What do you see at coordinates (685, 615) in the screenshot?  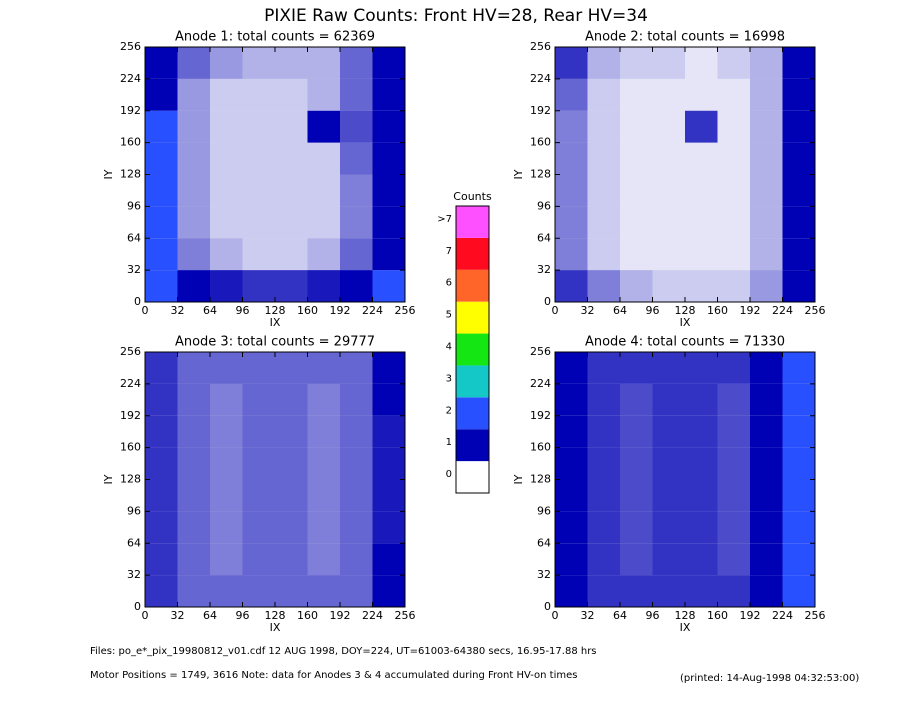 I see `x-tick-label: 128` at bounding box center [685, 615].